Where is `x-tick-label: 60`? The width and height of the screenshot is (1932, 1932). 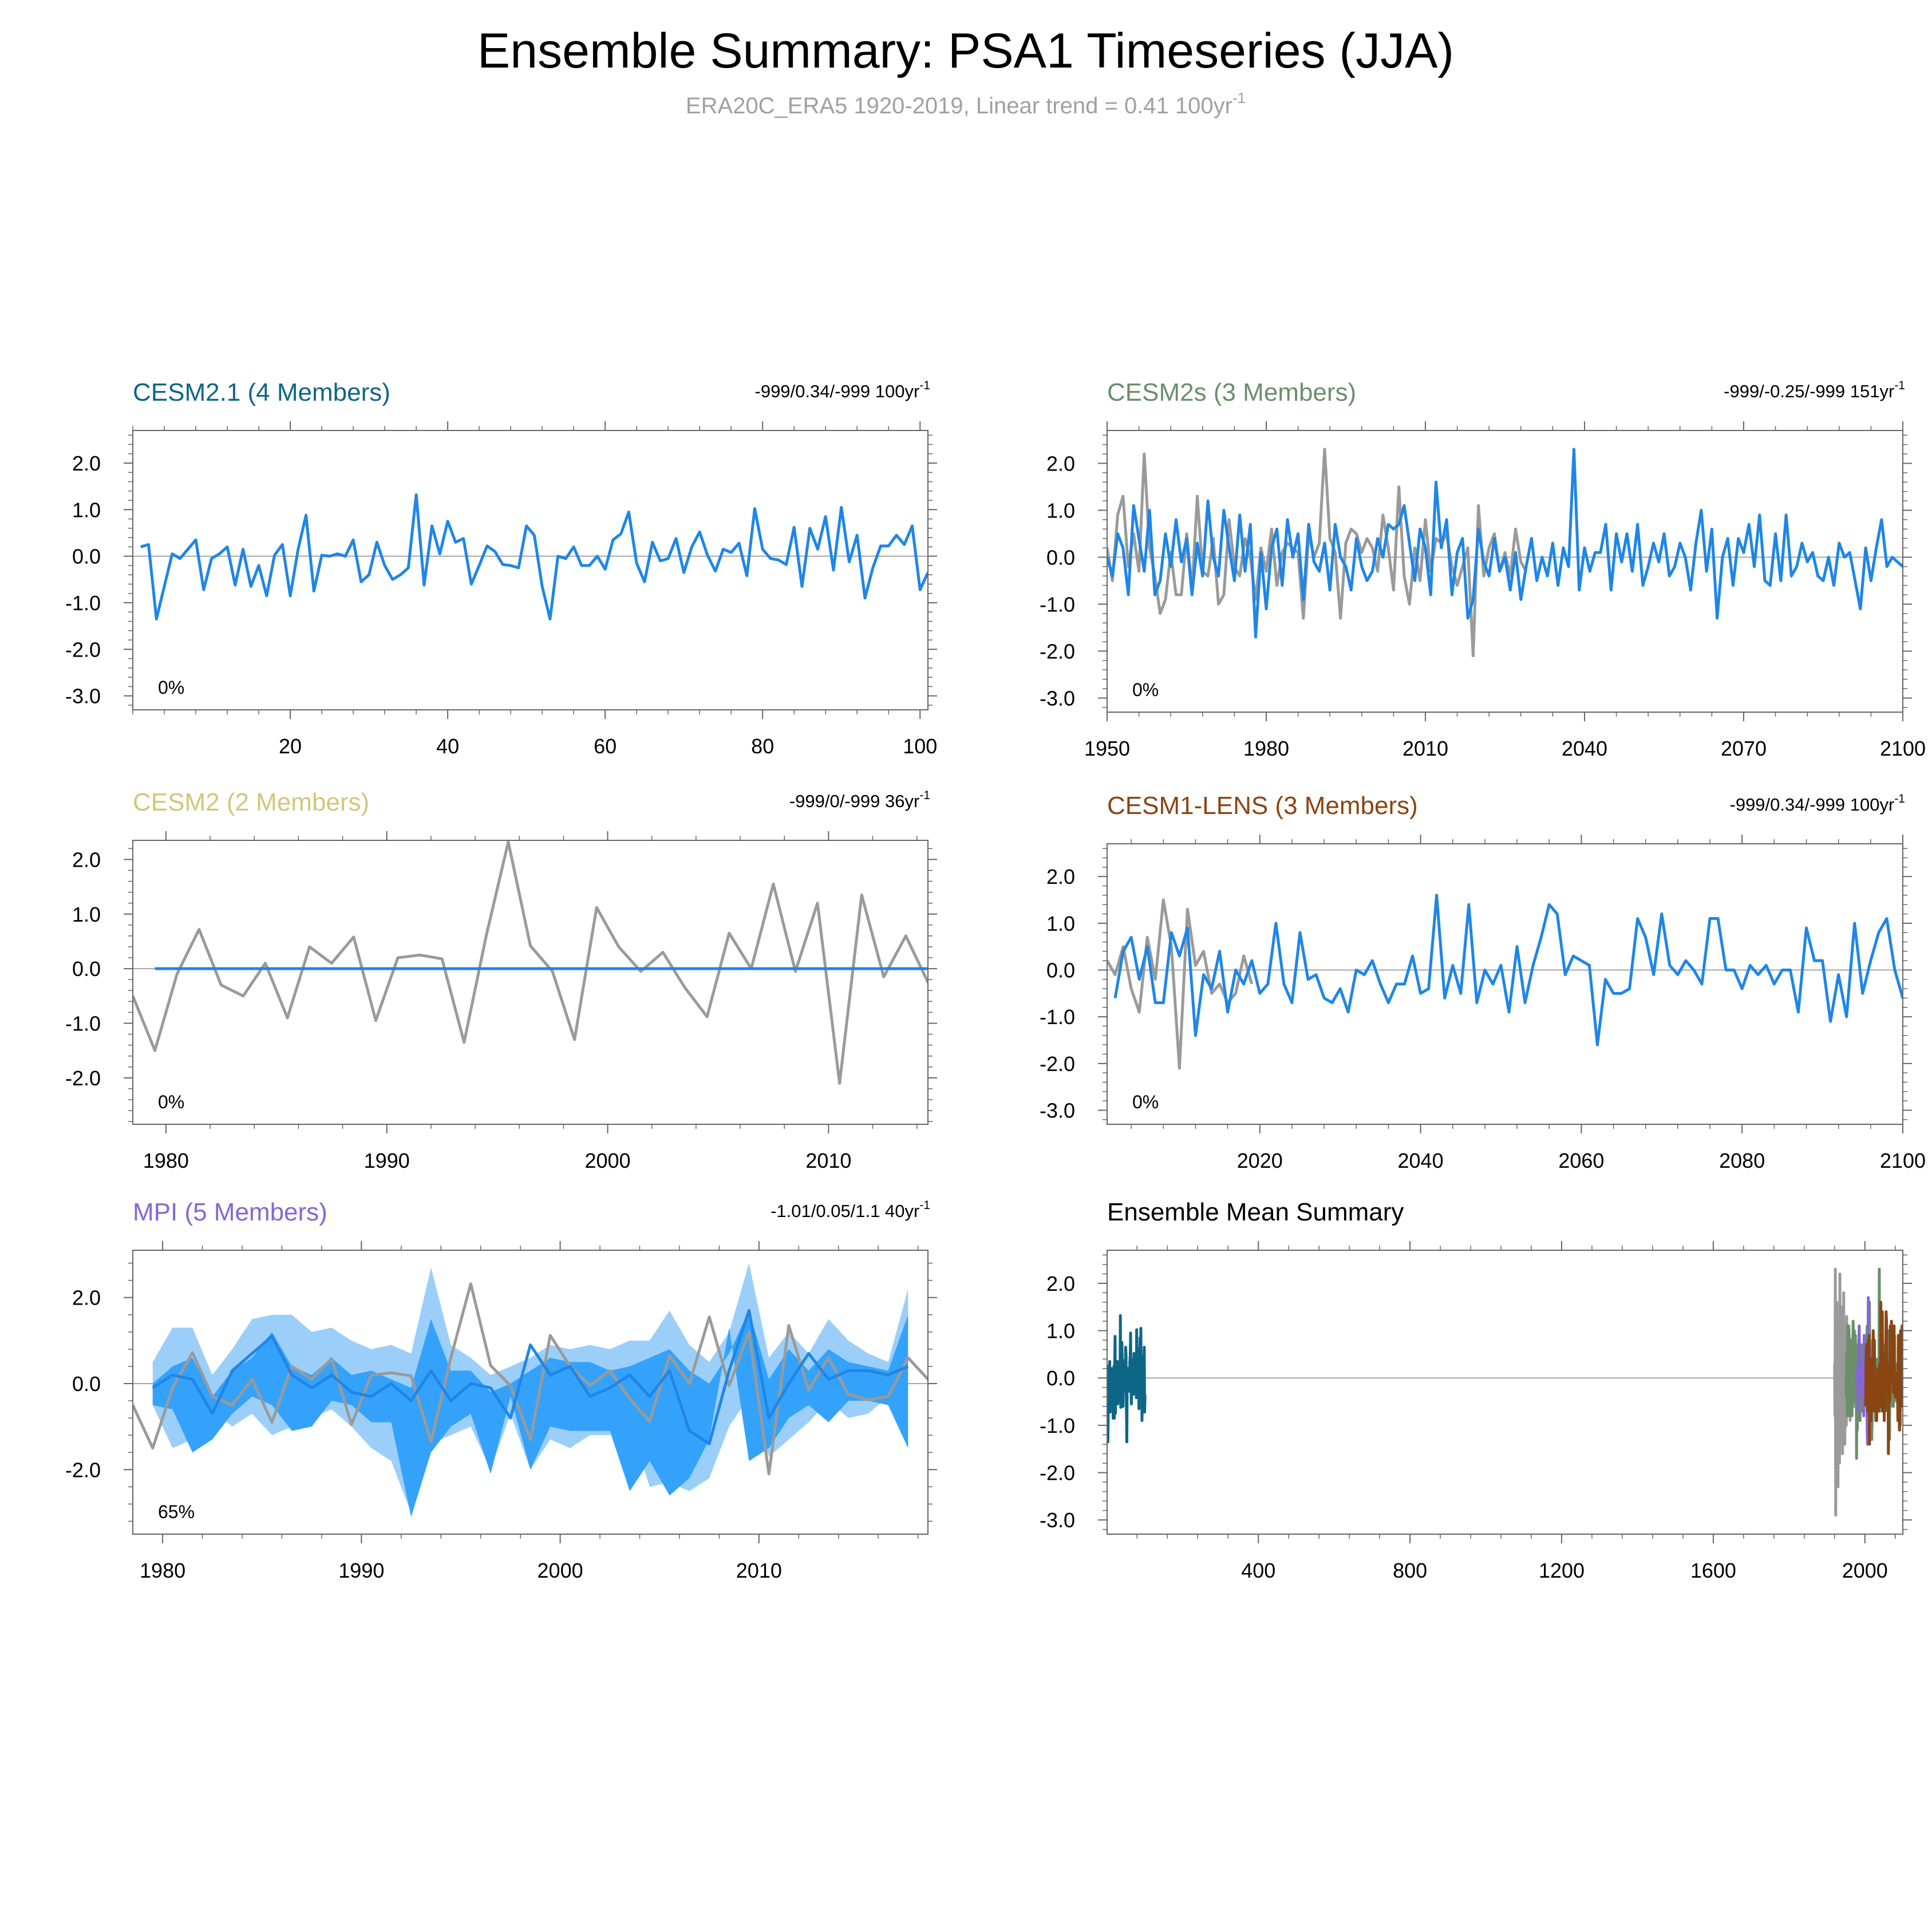 x-tick-label: 60 is located at coordinates (605, 746).